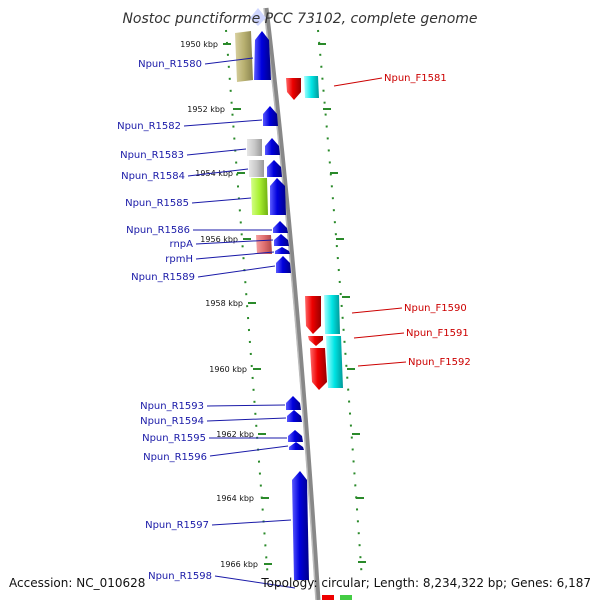 Image resolution: width=600 pixels, height=600 pixels. What do you see at coordinates (313, 315) in the screenshot?
I see `gene-npun-f1590` at bounding box center [313, 315].